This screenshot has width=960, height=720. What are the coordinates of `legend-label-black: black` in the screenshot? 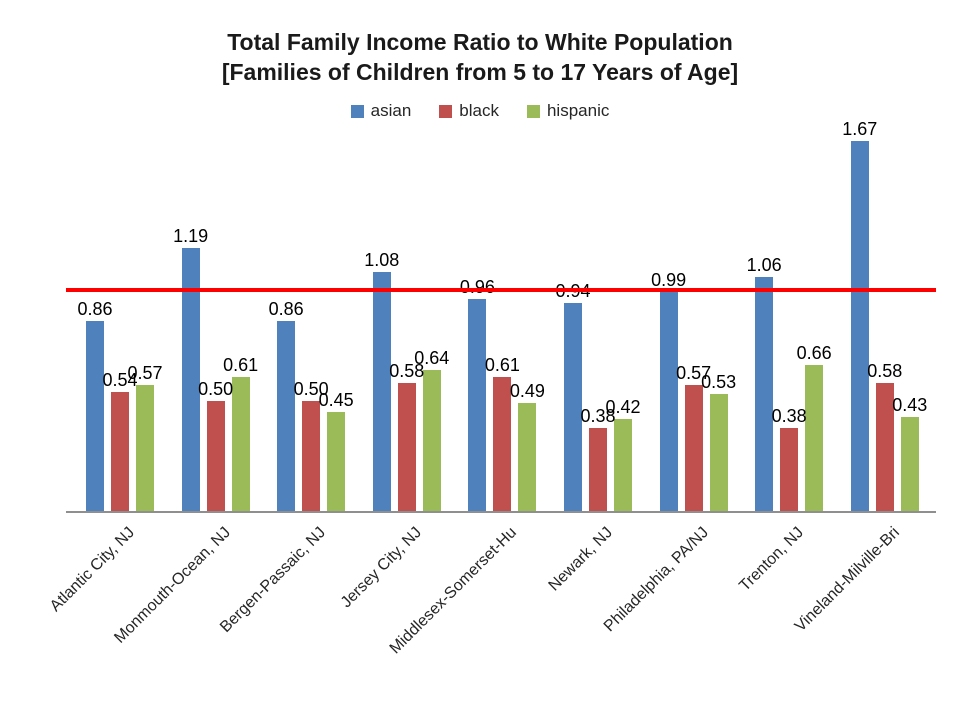 It's located at (479, 110).